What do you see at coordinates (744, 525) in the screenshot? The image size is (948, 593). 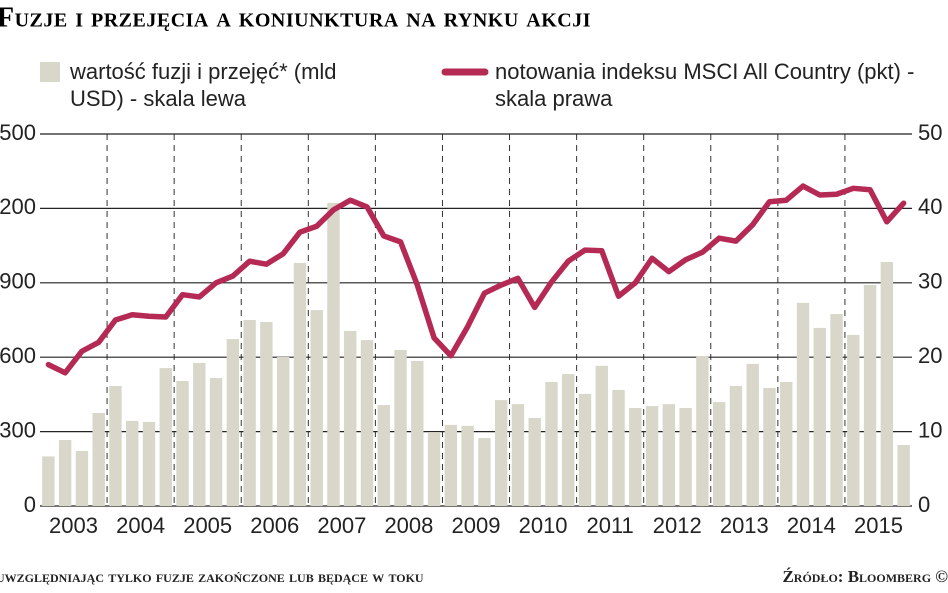 I see `x-tick-label: 2013` at bounding box center [744, 525].